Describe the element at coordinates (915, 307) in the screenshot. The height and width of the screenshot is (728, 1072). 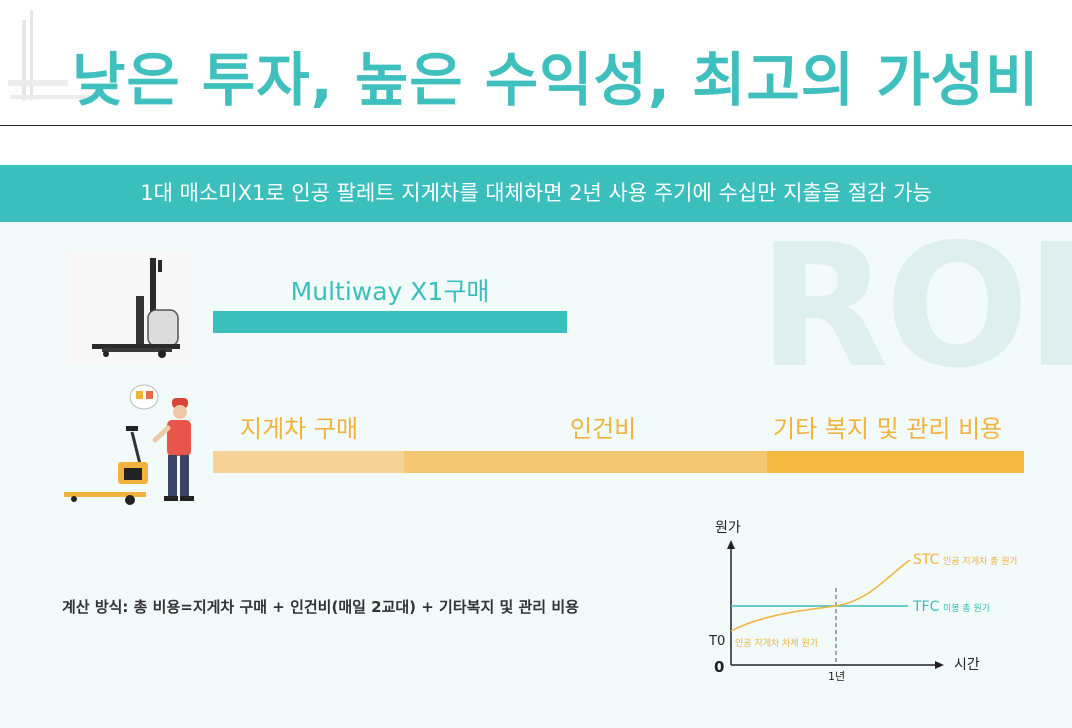
I see `roi-watermark: ROI` at that location.